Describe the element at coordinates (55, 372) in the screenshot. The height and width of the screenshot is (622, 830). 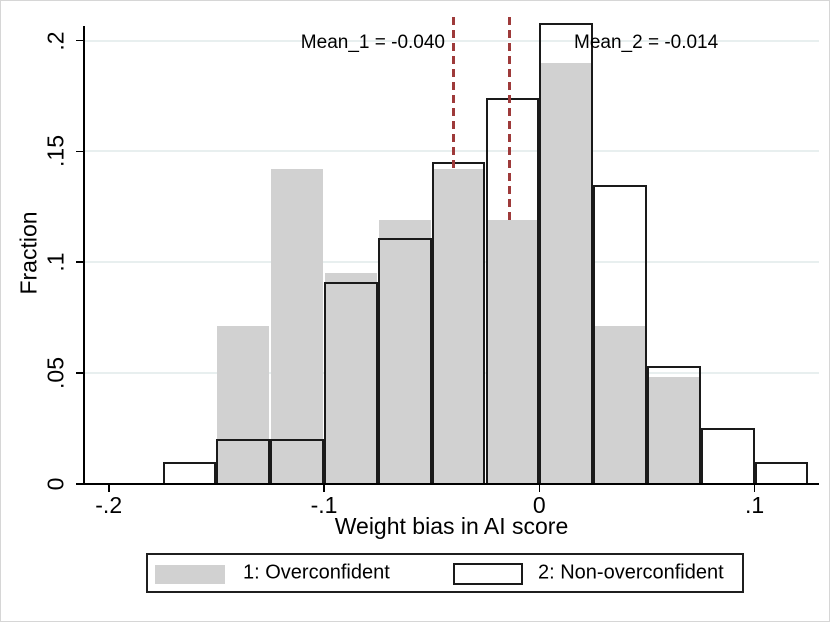
I see `y-tick-label: .05` at that location.